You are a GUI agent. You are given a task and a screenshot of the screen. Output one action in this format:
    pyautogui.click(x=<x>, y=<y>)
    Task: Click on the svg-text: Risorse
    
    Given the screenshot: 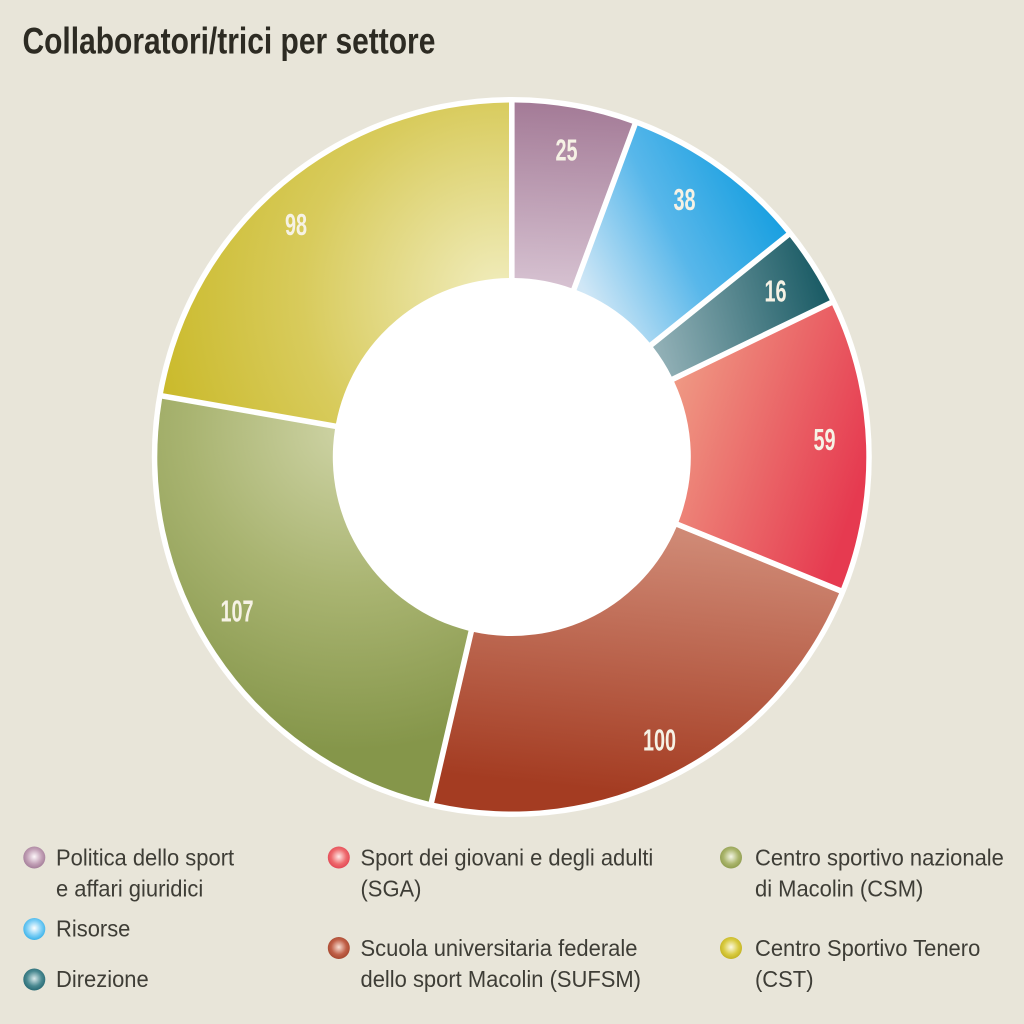 What is the action you would take?
    pyautogui.click(x=93, y=929)
    